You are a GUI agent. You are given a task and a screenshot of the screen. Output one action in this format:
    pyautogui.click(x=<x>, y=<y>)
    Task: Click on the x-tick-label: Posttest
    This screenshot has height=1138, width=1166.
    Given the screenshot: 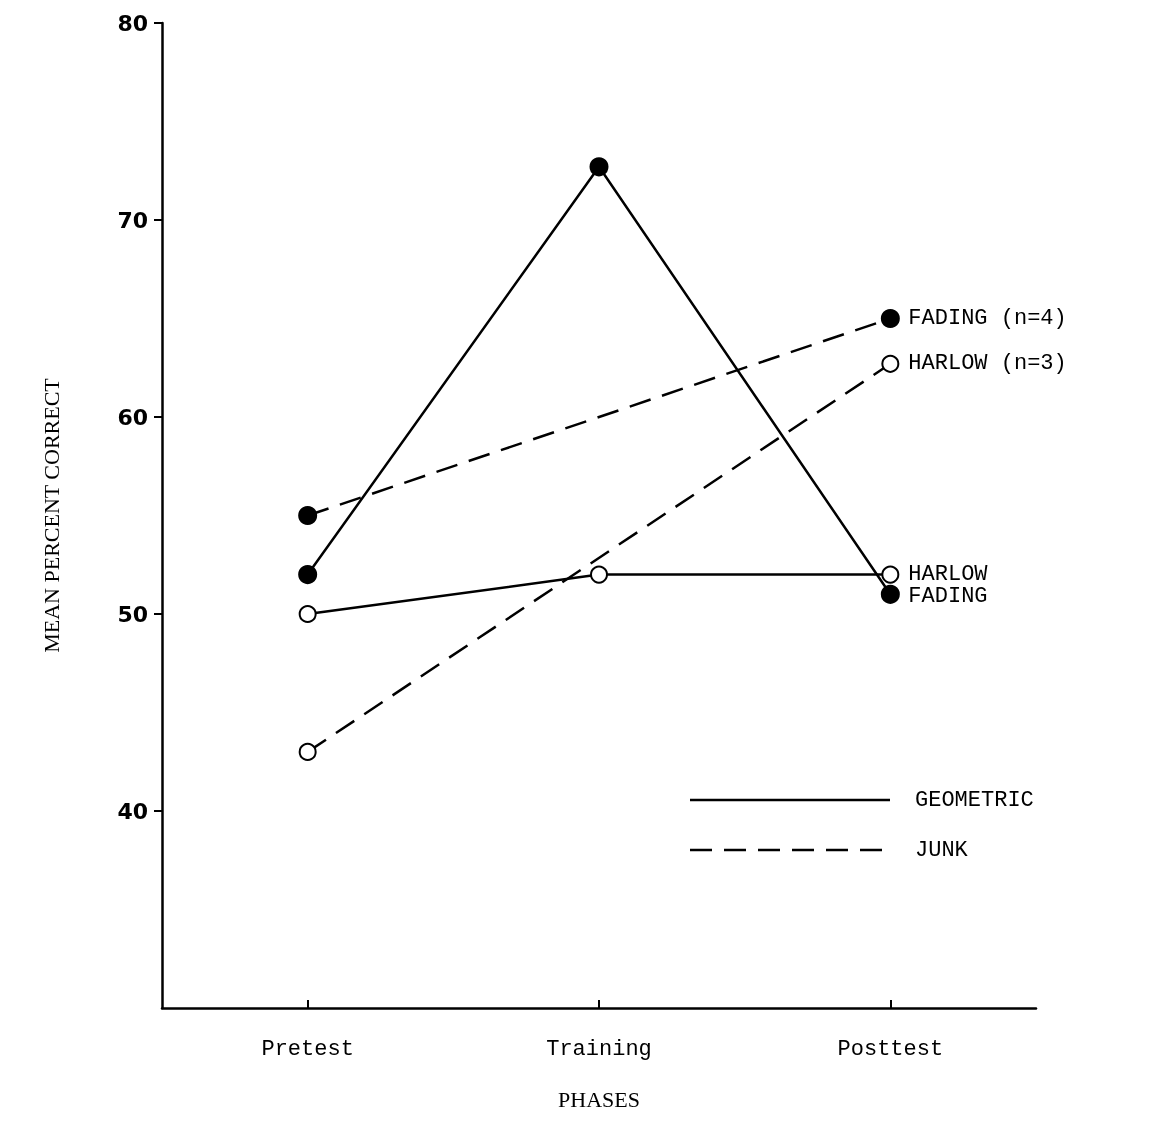 What is the action you would take?
    pyautogui.click(x=890, y=1049)
    